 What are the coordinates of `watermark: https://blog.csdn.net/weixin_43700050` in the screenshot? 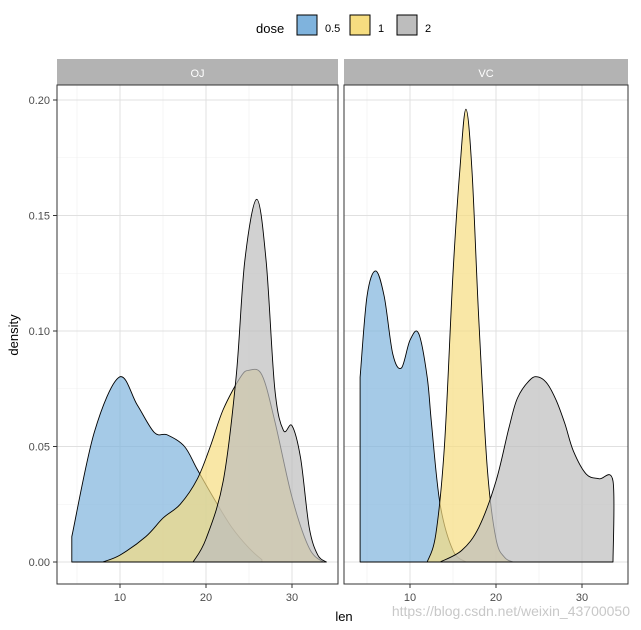 It's located at (511, 611).